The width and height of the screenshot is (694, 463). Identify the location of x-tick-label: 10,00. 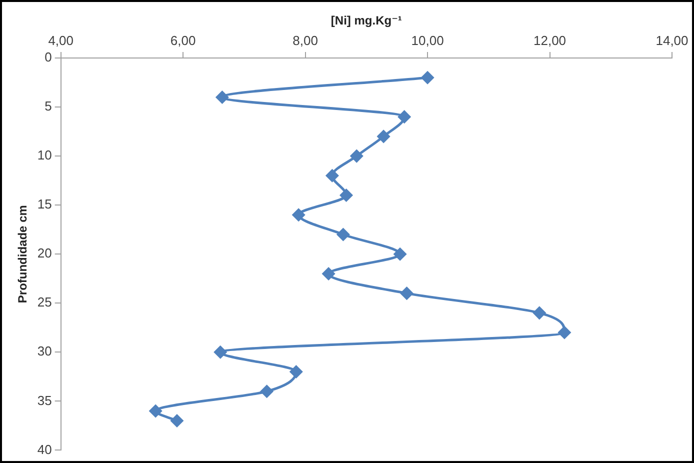
(427, 40).